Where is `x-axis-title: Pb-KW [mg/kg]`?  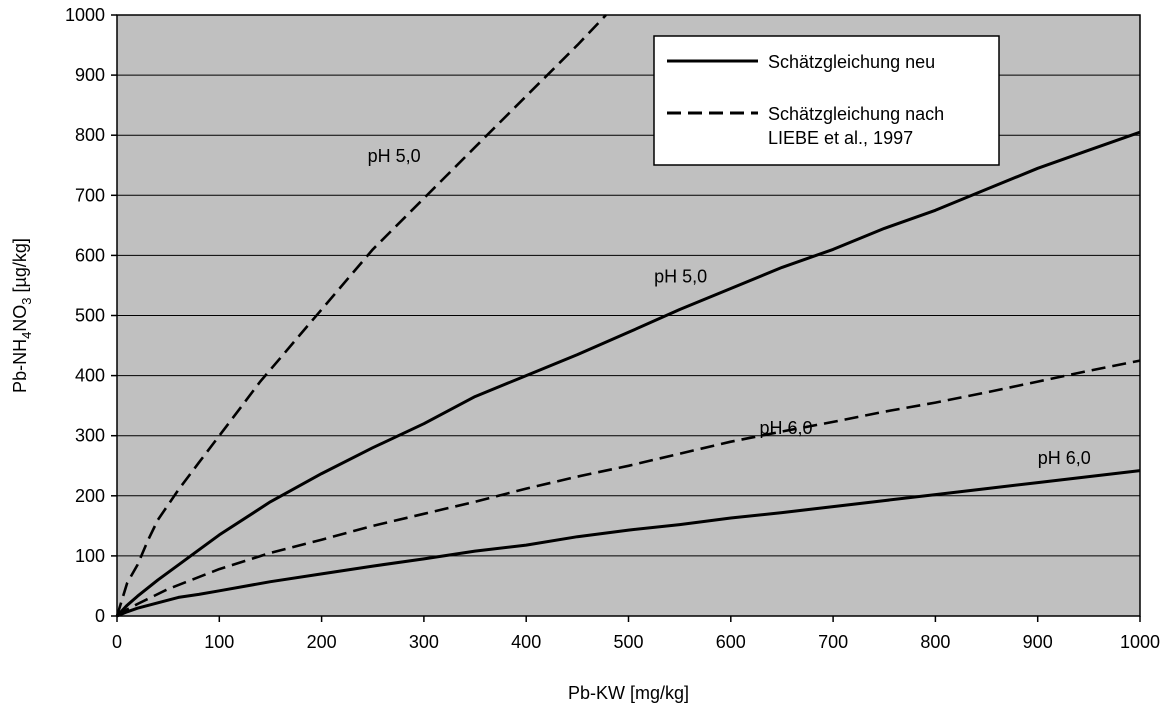
x-axis-title: Pb-KW [mg/kg] is located at coordinates (628, 693).